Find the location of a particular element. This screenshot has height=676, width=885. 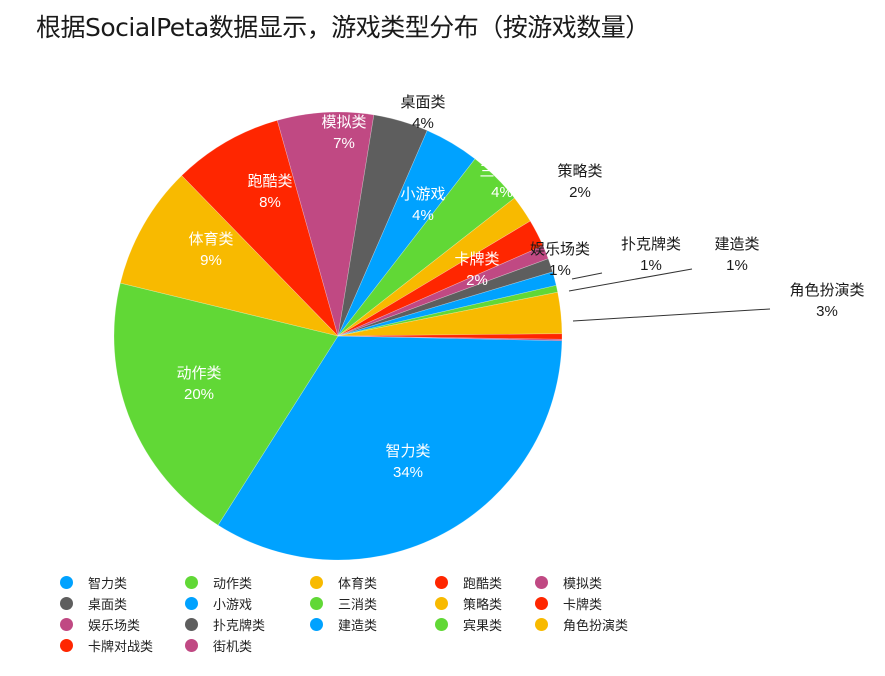

legend-label: 小游戏 is located at coordinates (233, 605).